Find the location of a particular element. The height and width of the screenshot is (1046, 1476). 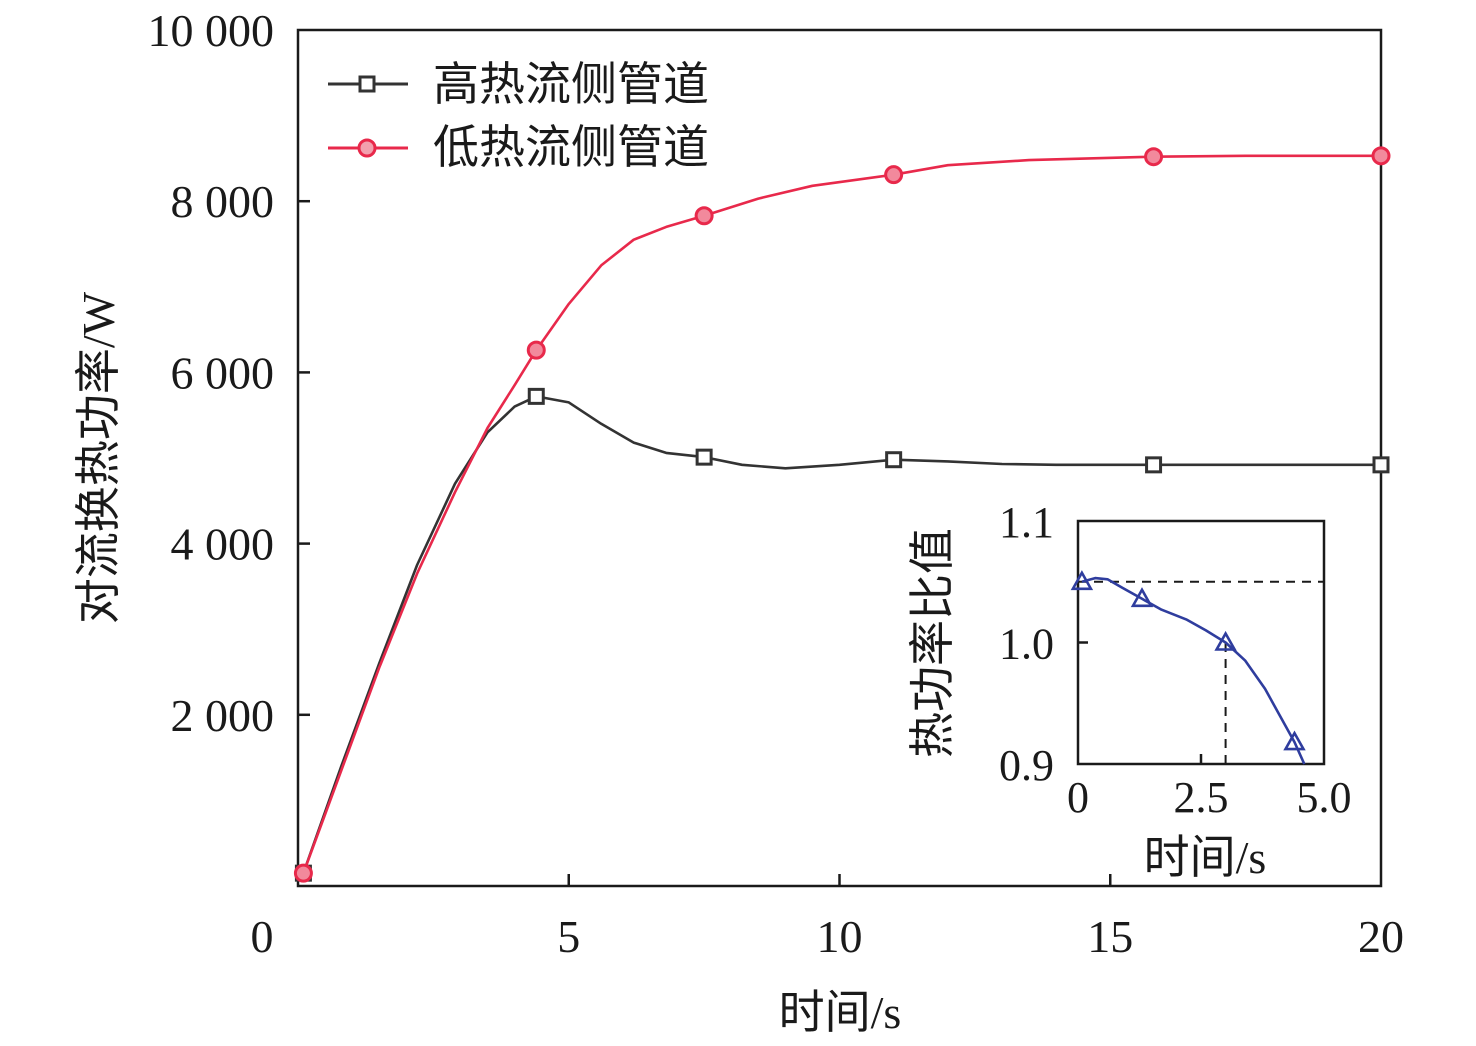

inset-reference-lines is located at coordinates (1201, 672).